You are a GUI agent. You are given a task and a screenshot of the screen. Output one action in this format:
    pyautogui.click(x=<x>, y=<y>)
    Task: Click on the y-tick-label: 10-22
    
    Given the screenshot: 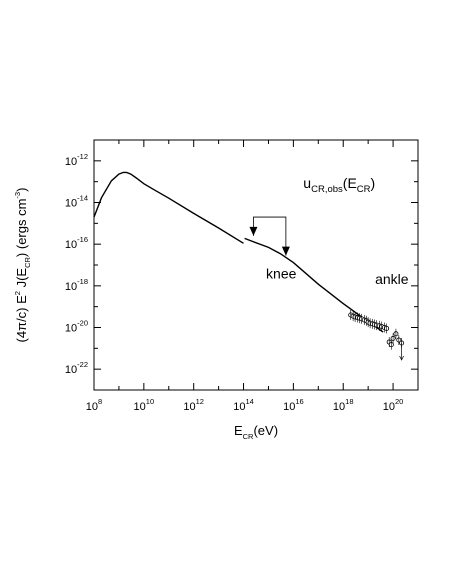 What is the action you would take?
    pyautogui.click(x=76, y=368)
    